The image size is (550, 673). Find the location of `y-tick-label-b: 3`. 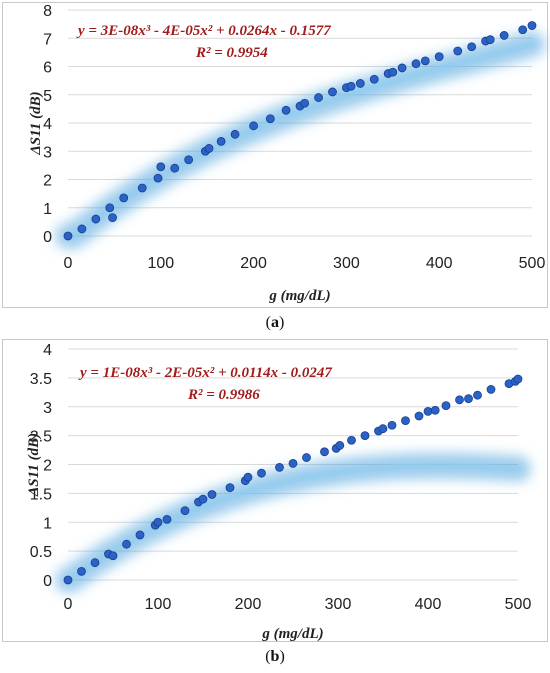

y-tick-label-b: 3 is located at coordinates (47, 408).